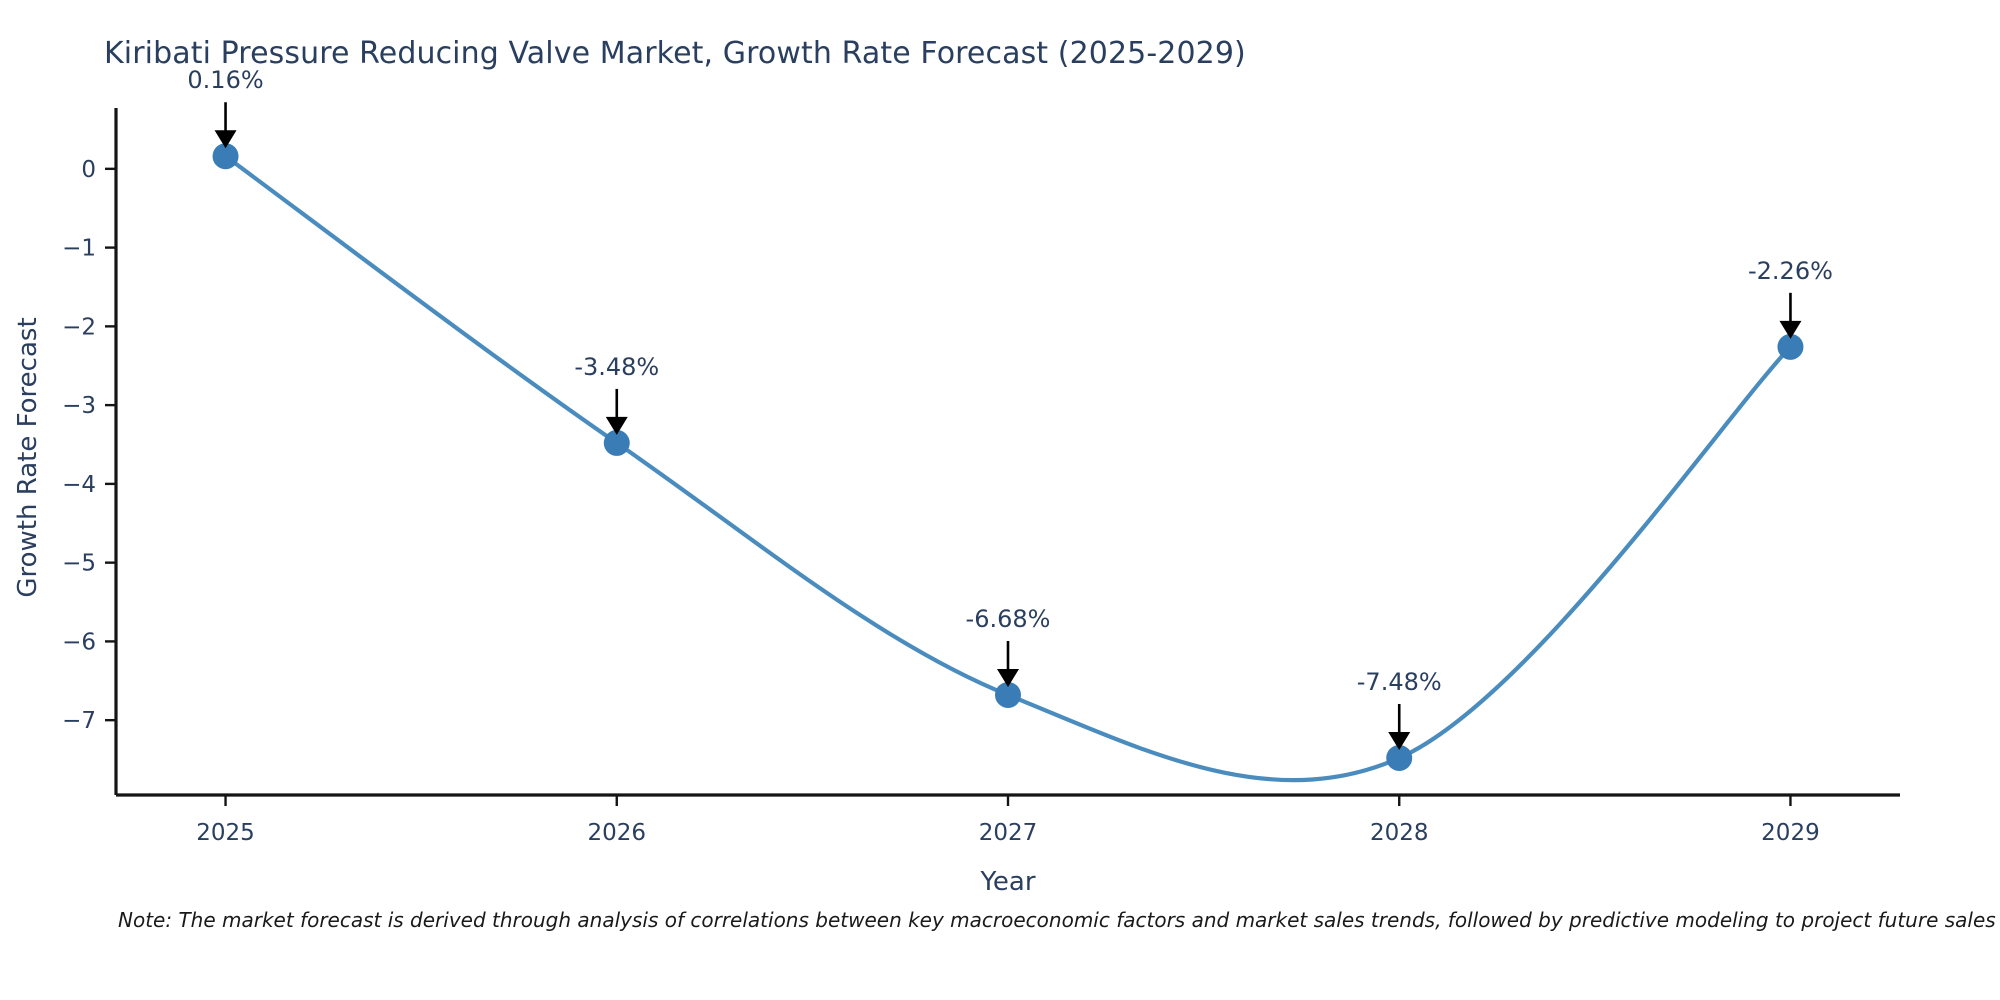  I want to click on data-point-label: 0.16%, so click(225, 80).